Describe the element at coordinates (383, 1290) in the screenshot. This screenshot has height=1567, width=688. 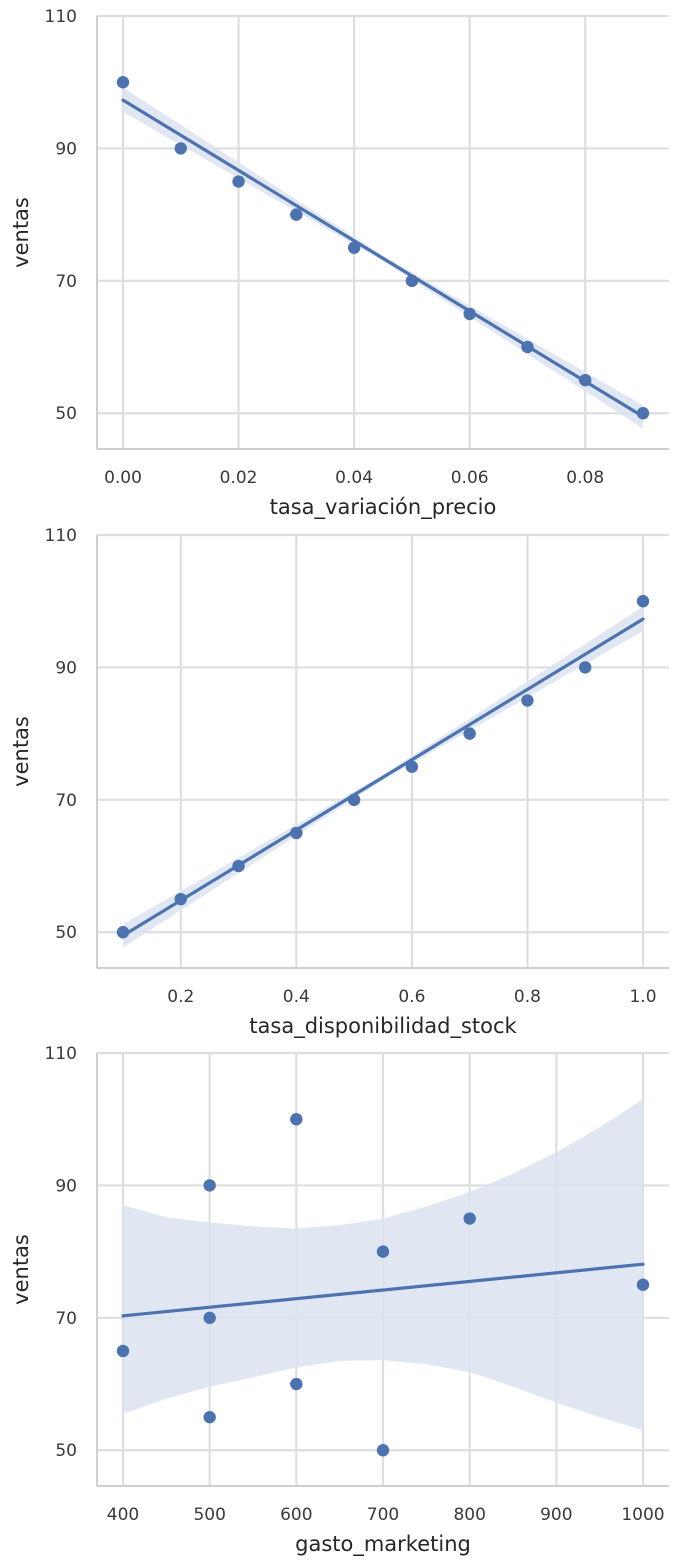
I see `regression-line` at that location.